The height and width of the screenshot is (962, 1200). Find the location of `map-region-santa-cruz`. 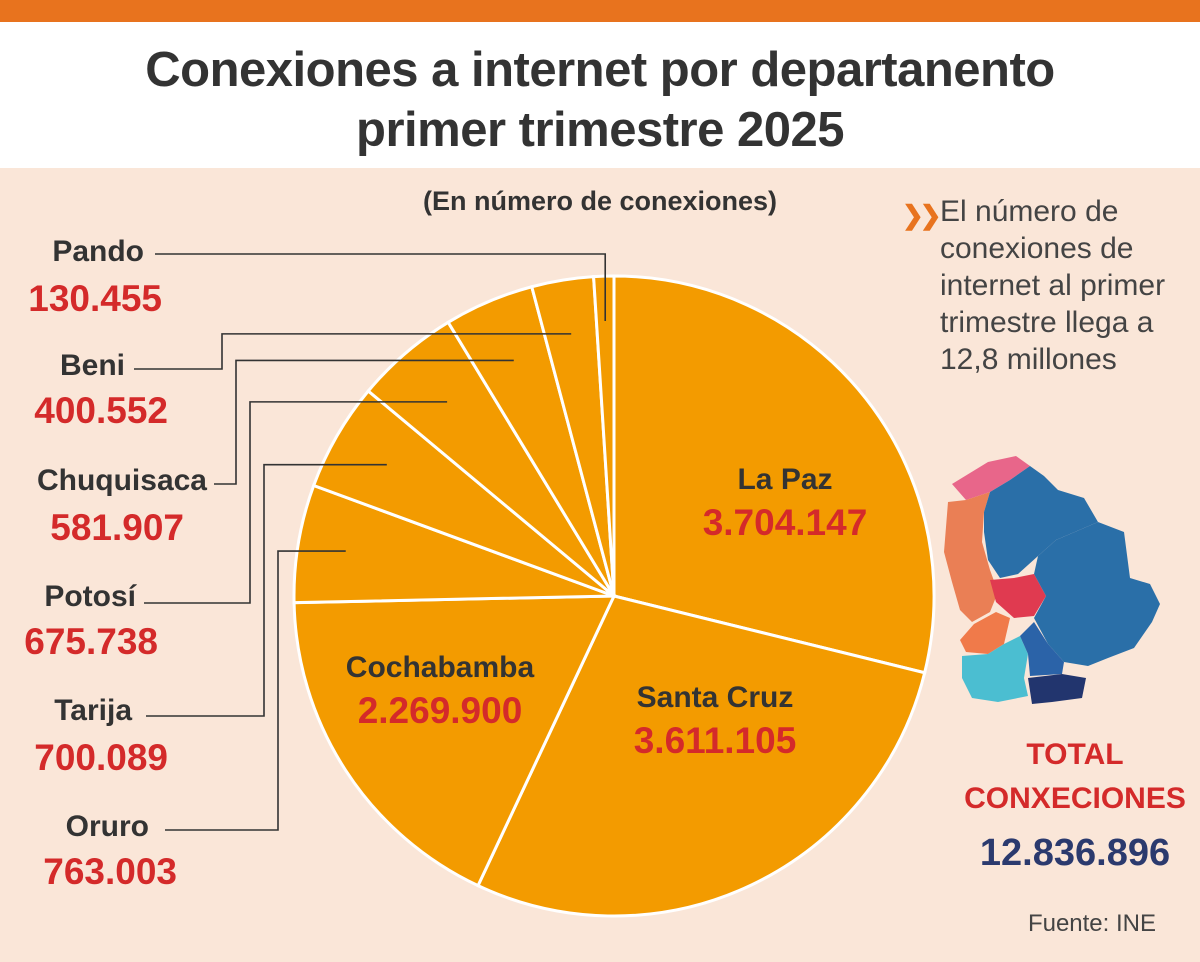

map-region-santa-cruz is located at coordinates (1097, 594).